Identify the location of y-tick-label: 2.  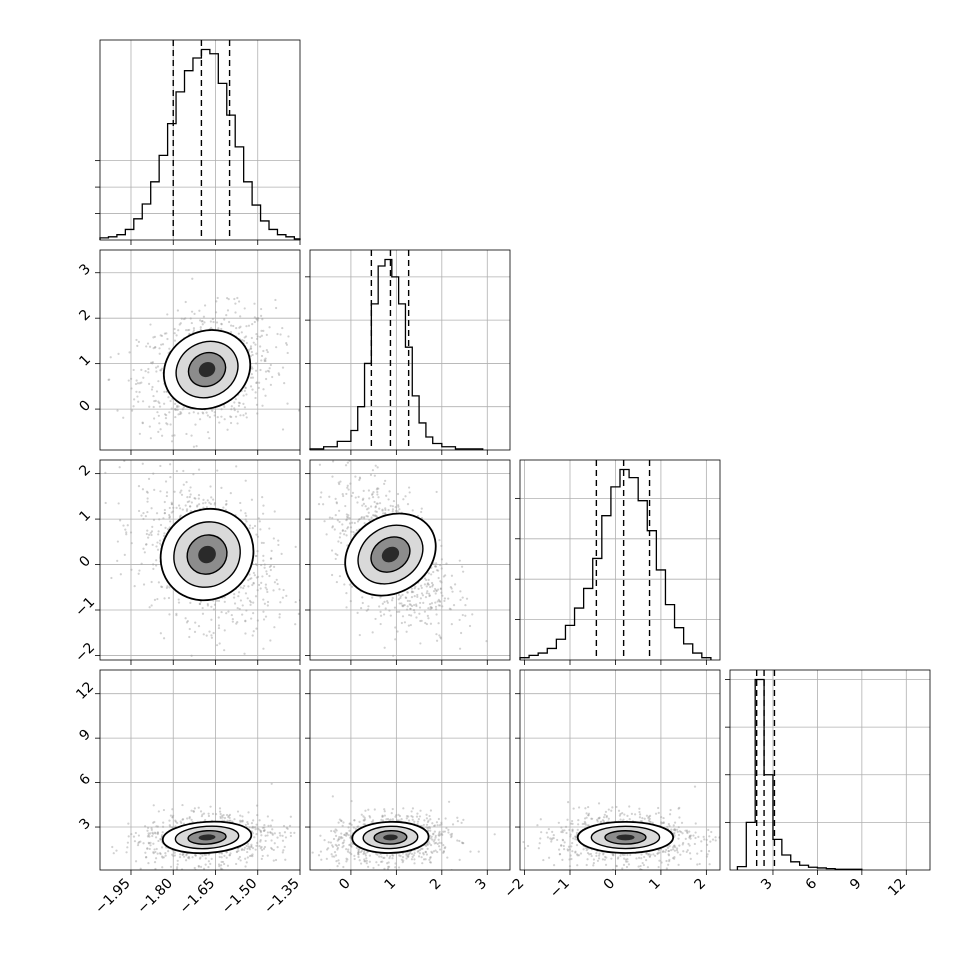
(85, 471).